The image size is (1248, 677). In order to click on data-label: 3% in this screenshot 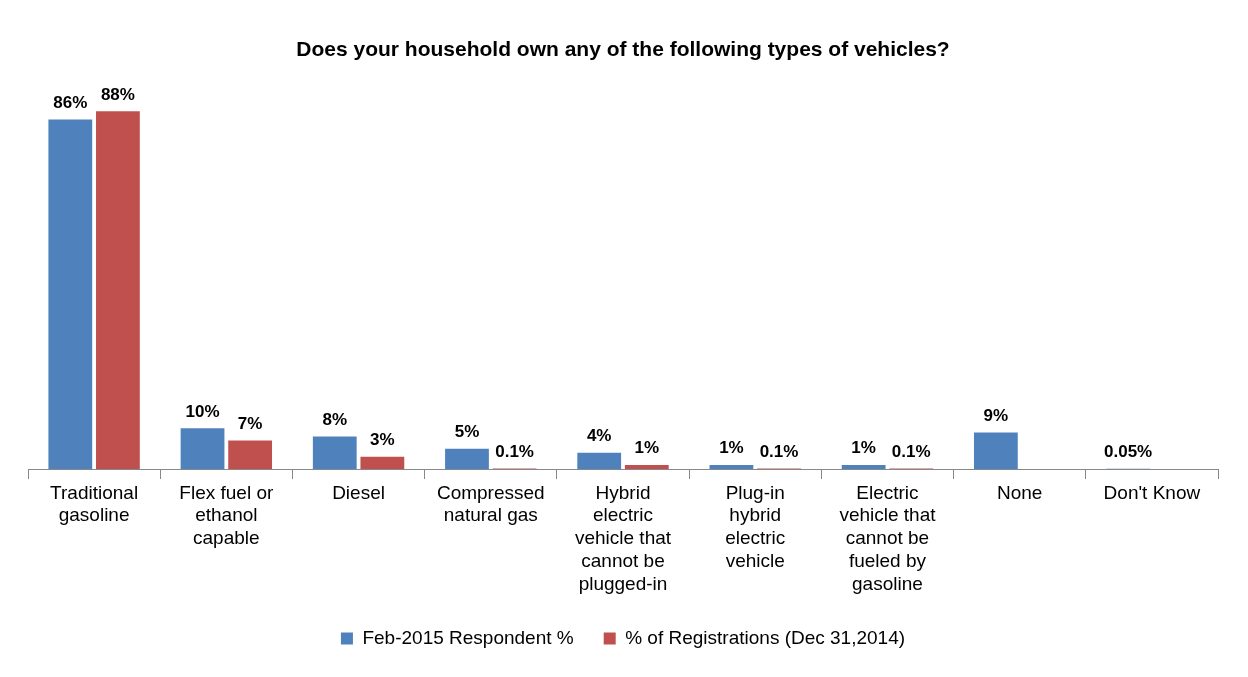, I will do `click(382, 439)`.